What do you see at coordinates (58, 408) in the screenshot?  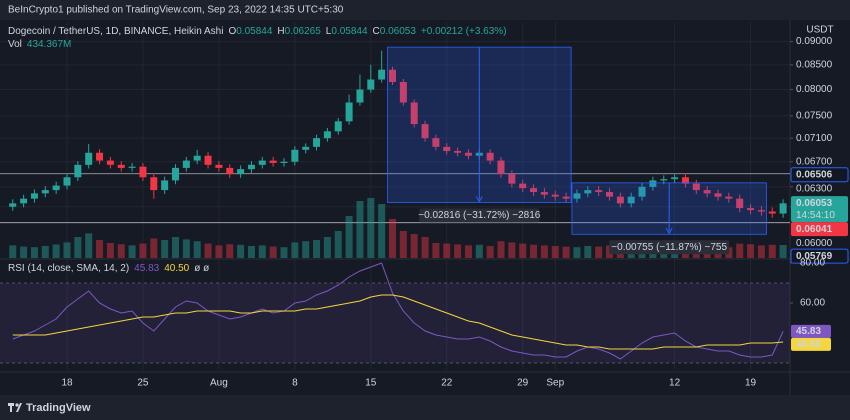 I see `footer-brand: TradingView` at bounding box center [58, 408].